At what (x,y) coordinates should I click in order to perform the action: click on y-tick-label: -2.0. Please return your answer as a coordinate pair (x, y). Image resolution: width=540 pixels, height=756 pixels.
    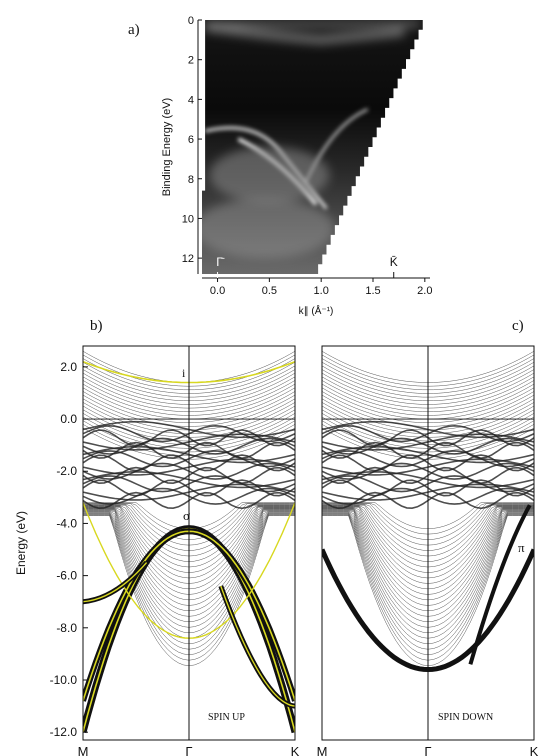
    Looking at the image, I should click on (66, 471).